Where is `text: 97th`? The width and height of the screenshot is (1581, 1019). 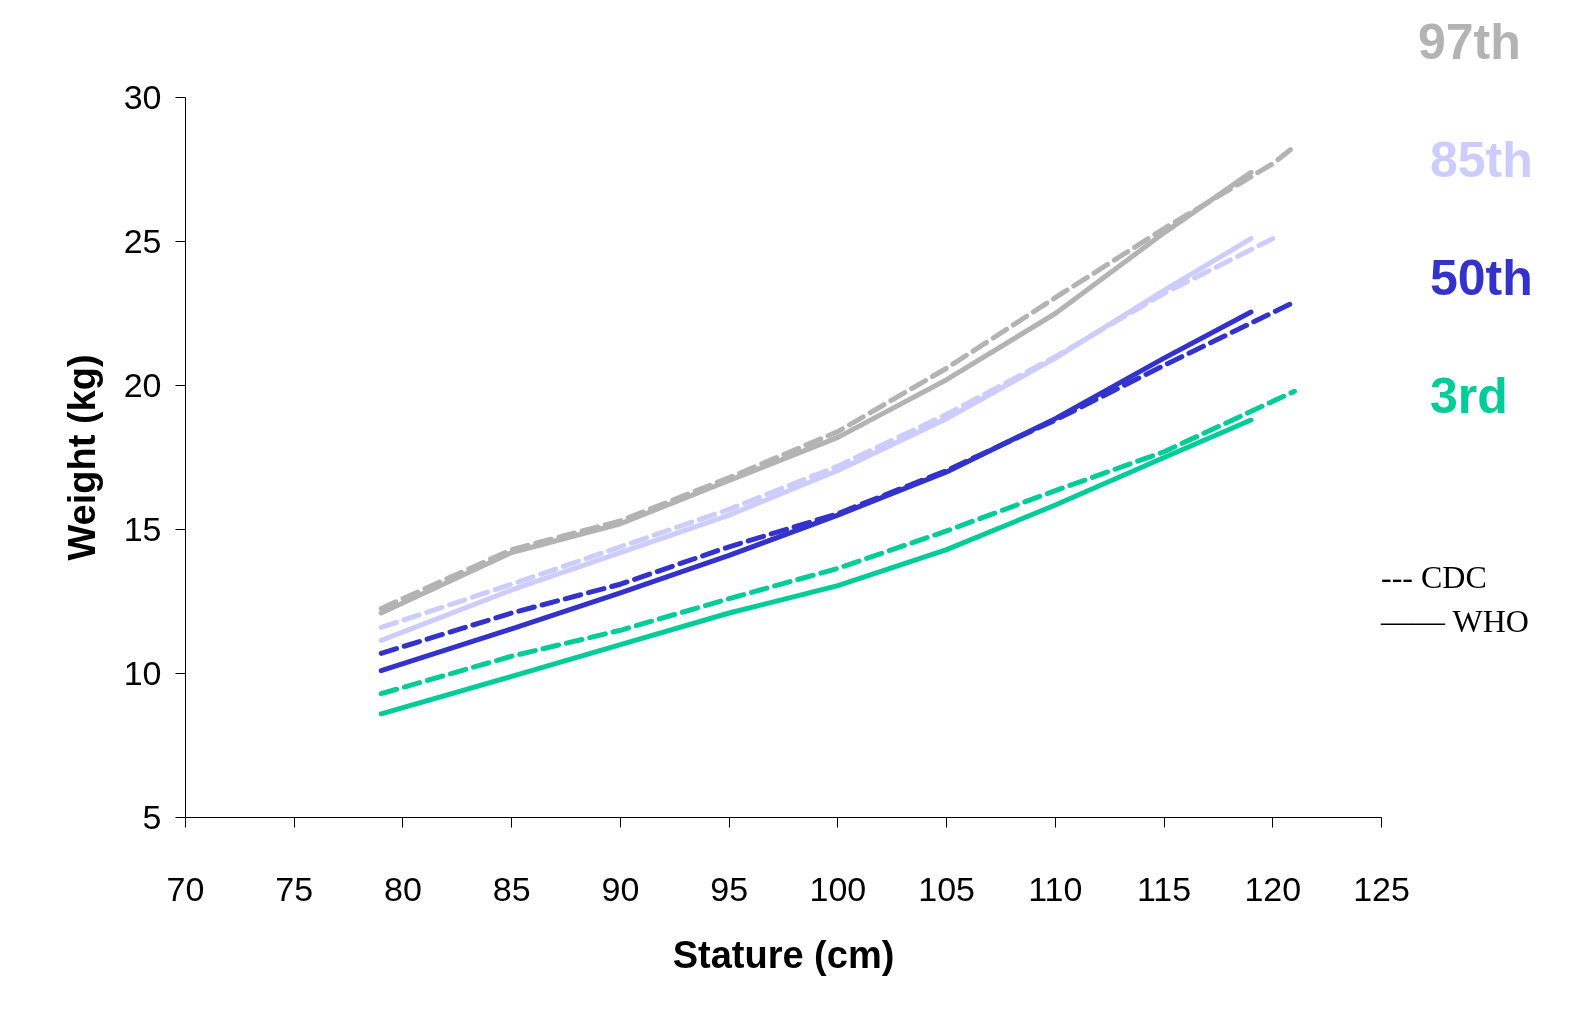 text: 97th is located at coordinates (1469, 42).